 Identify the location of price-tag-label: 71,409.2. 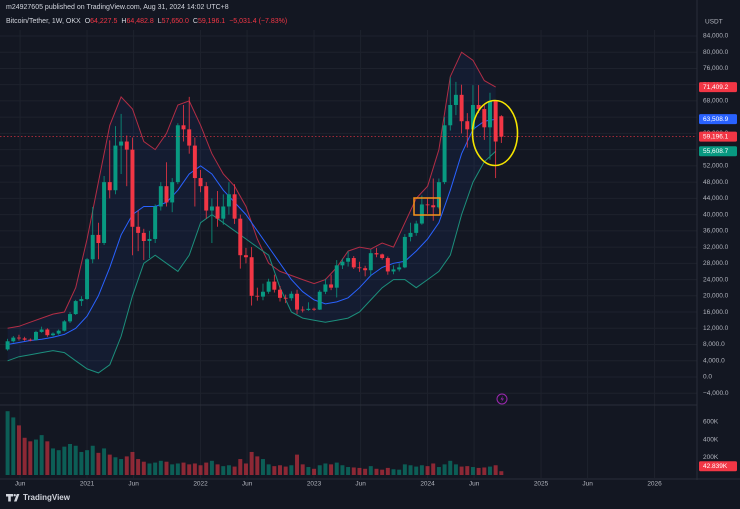
(716, 87).